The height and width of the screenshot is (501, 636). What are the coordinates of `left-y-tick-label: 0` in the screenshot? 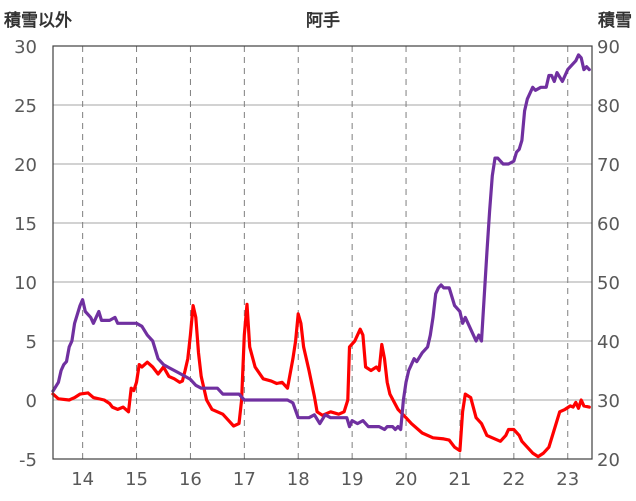 It's located at (31, 401).